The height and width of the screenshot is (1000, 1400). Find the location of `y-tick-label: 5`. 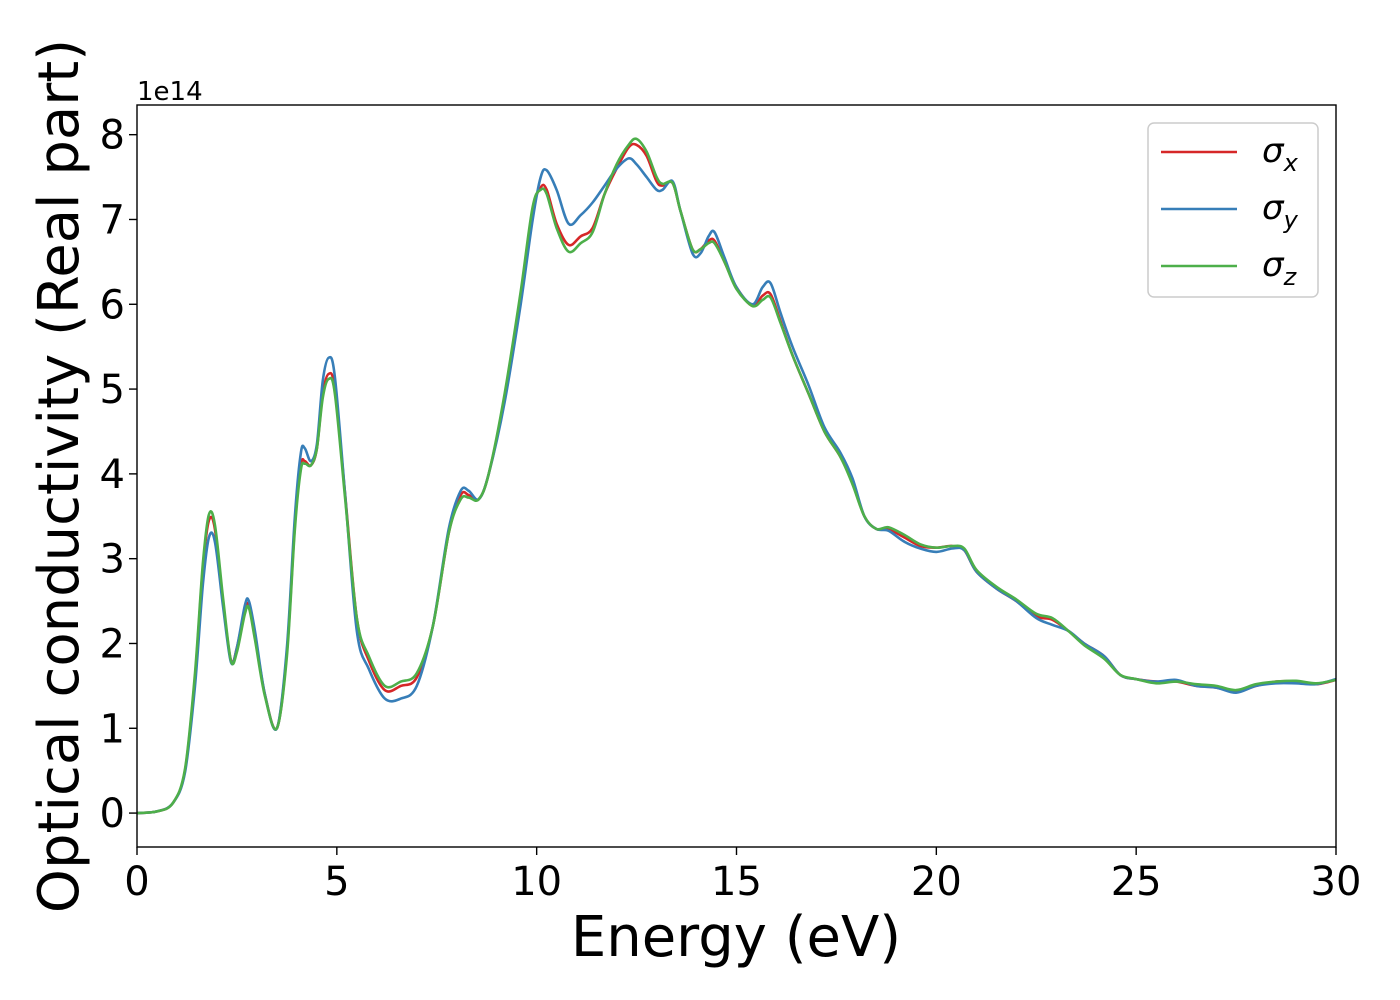

y-tick-label: 5 is located at coordinates (112, 390).